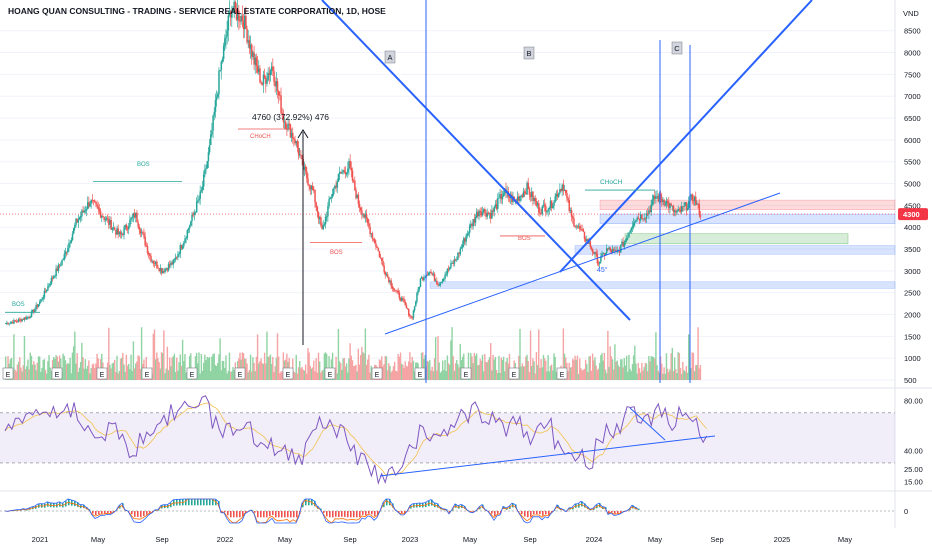  Describe the element at coordinates (594, 539) in the screenshot. I see `time-tick-label: 2024` at that location.